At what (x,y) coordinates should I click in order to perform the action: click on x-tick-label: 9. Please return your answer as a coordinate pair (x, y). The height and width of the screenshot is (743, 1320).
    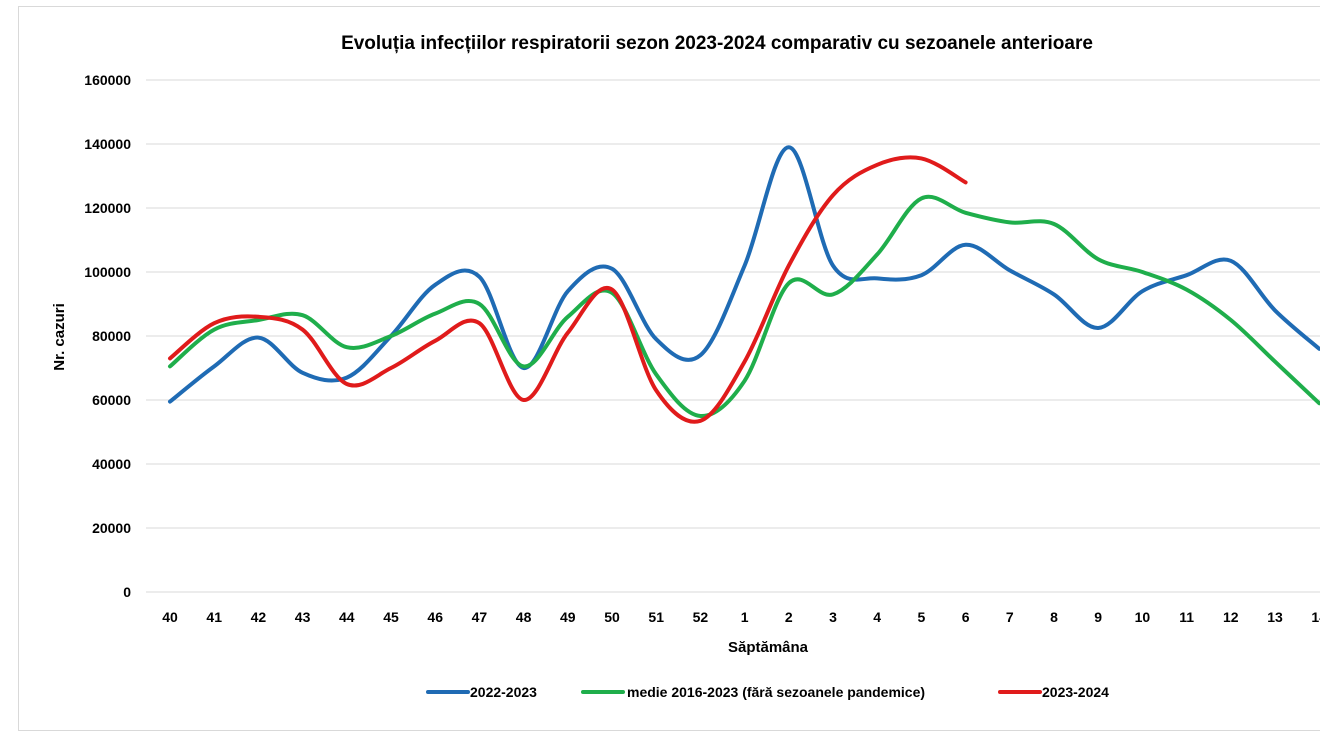
    Looking at the image, I should click on (1098, 617).